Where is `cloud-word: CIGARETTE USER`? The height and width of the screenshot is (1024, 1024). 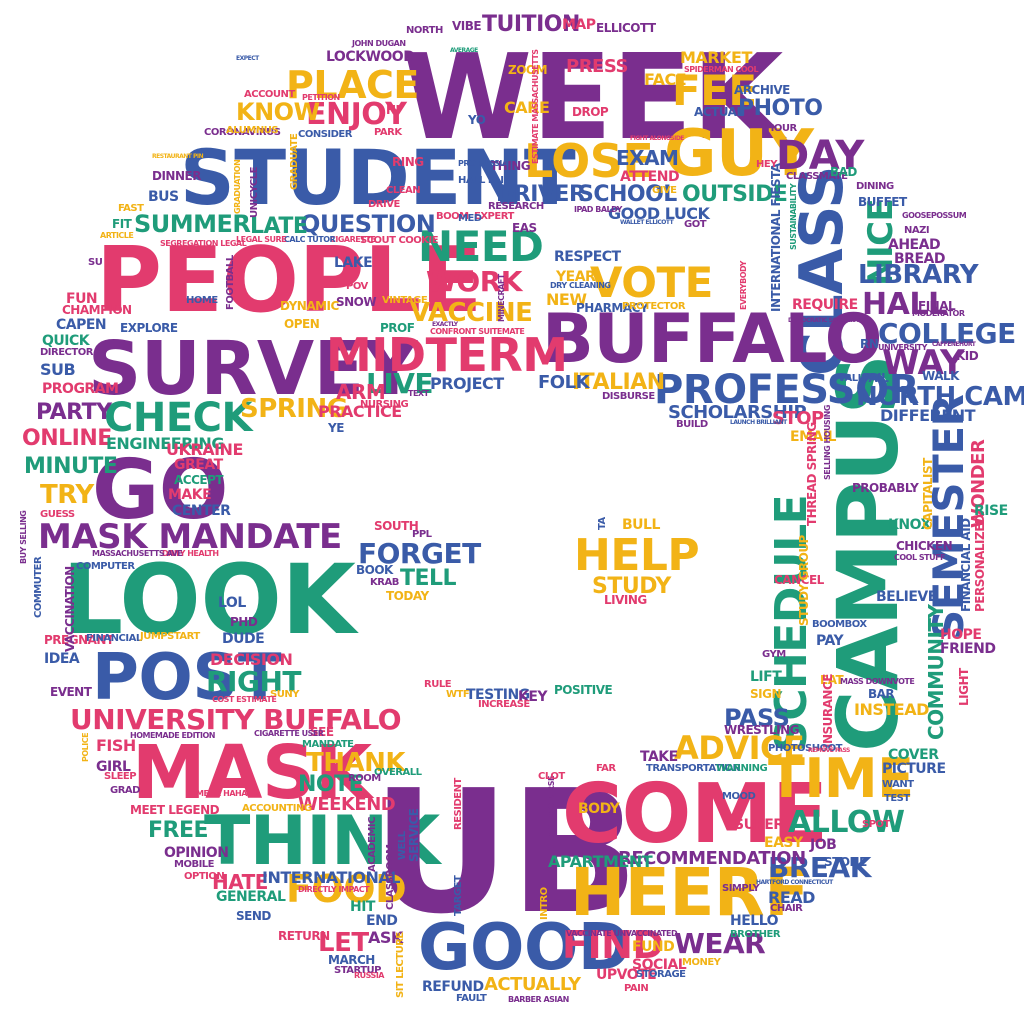 cloud-word: CIGARETTE USER is located at coordinates (289, 733).